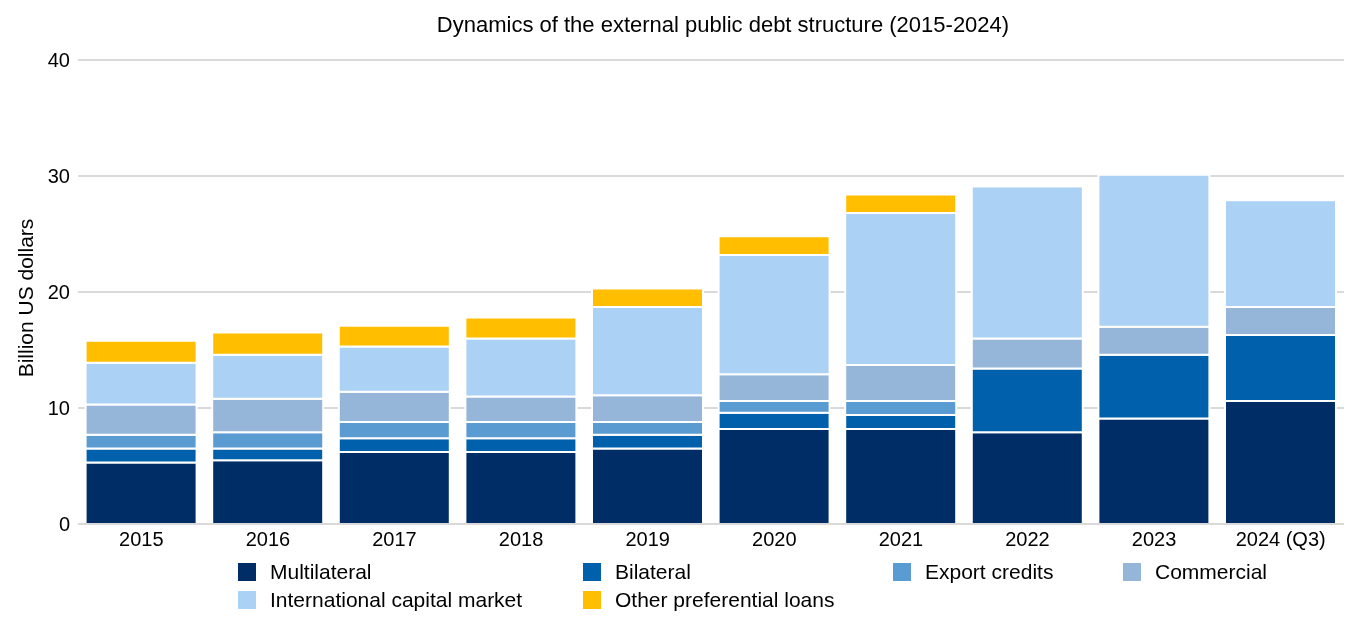 The height and width of the screenshot is (620, 1356). Describe the element at coordinates (321, 572) in the screenshot. I see `legend-label: Multilateral` at that location.